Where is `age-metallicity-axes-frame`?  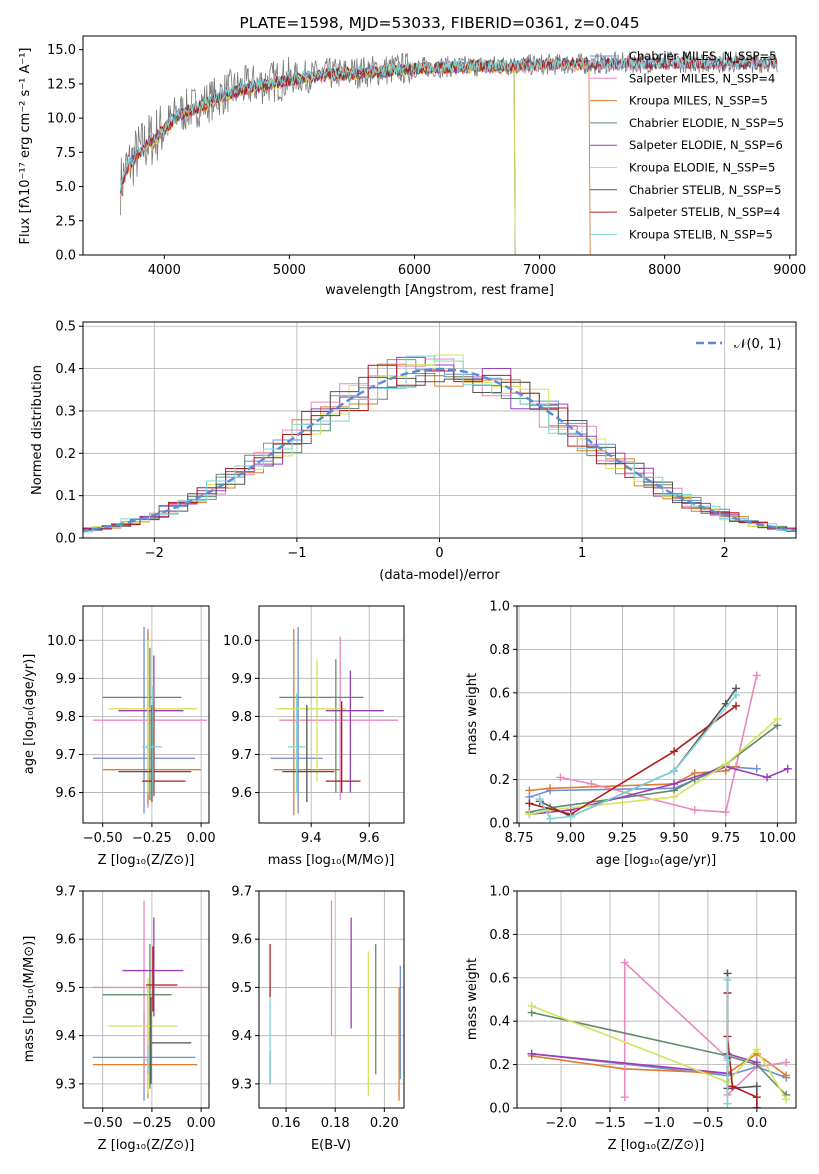
age-metallicity-axes-frame is located at coordinates (146, 714).